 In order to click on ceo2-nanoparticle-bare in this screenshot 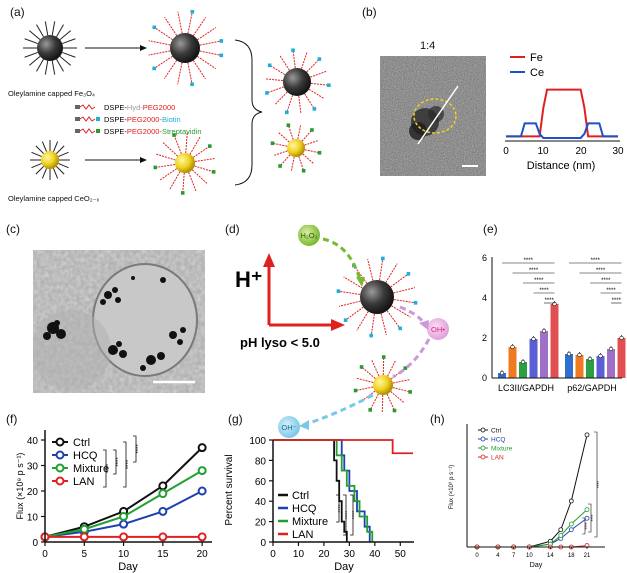, I will do `click(50, 160)`.